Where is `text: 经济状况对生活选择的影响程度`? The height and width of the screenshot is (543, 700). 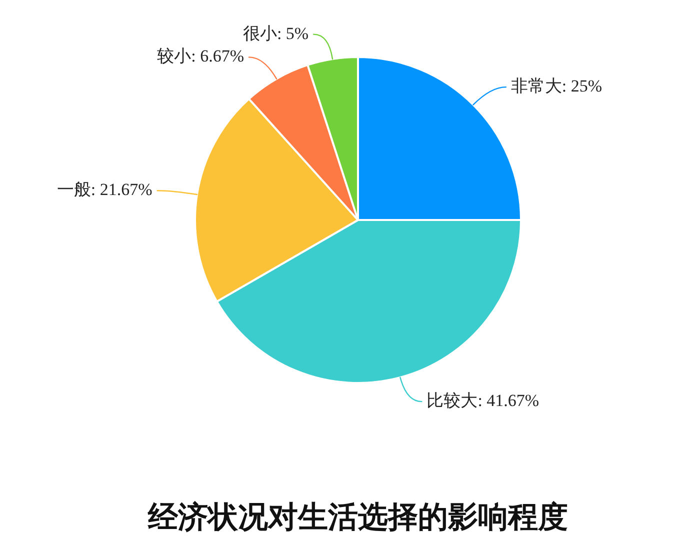
text: 经济状况对生活选择的影响程度 is located at coordinates (357, 517).